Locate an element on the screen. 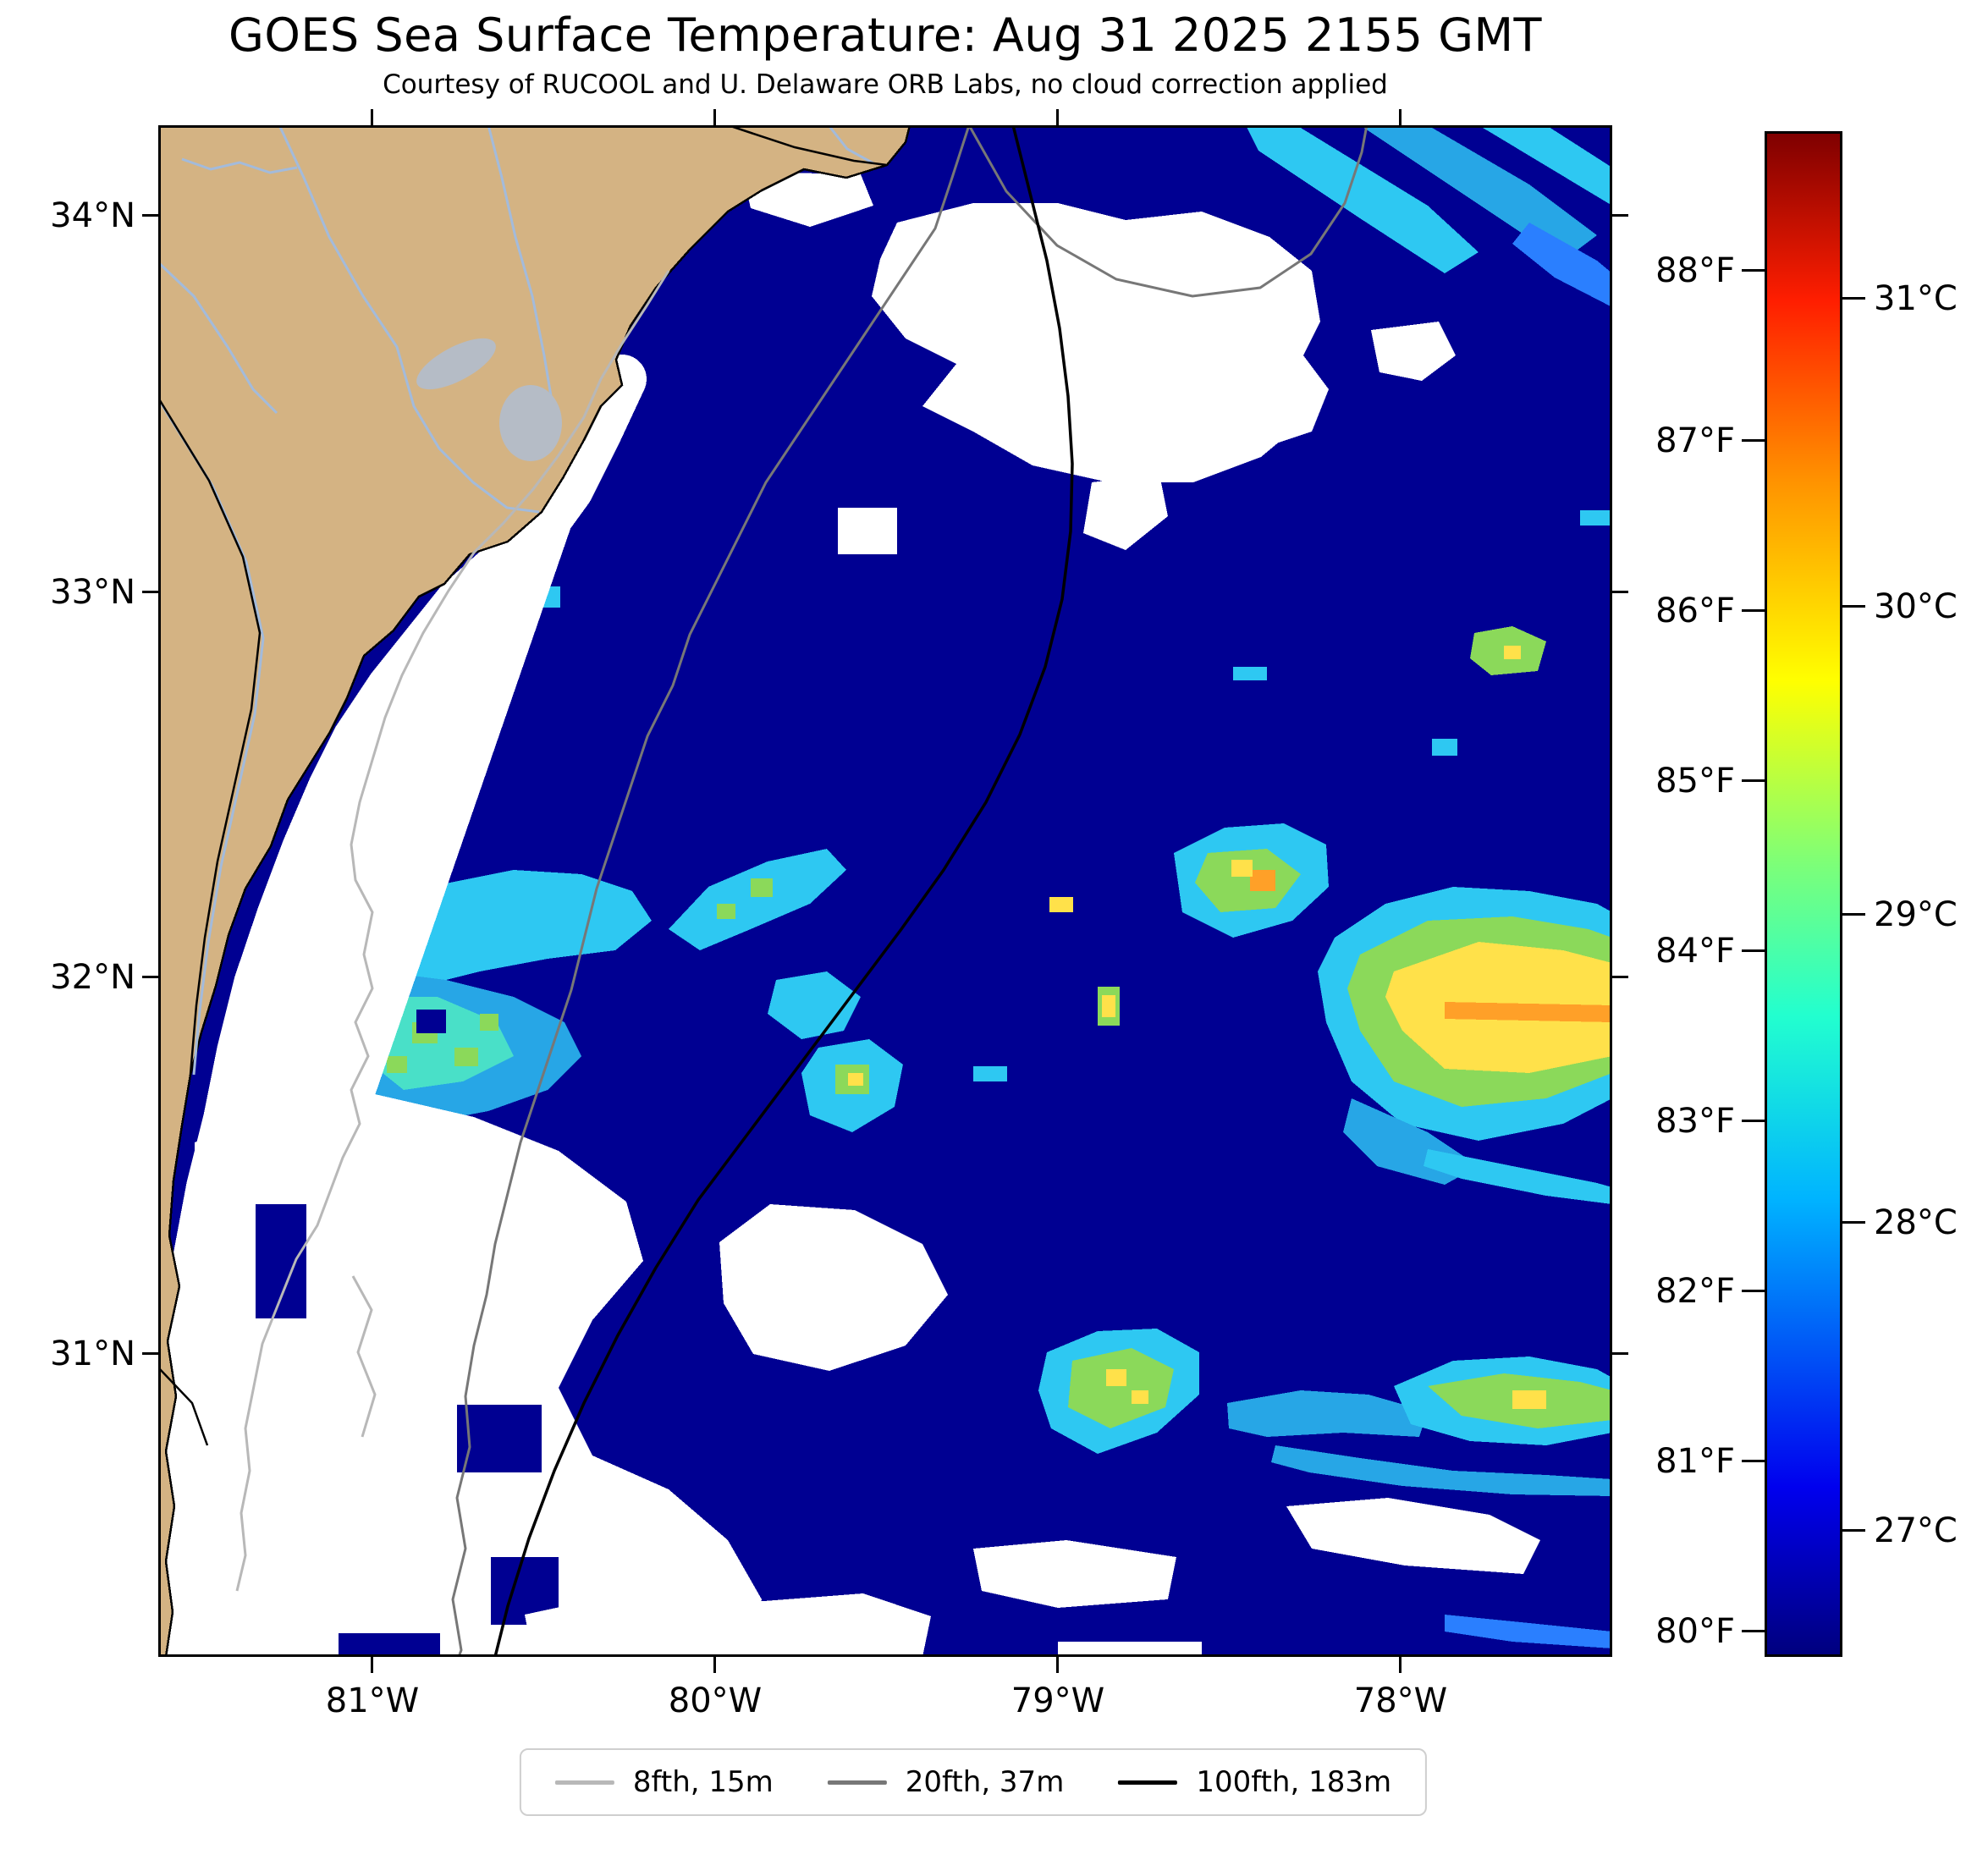  colorbar-fahrenheit-label: 85°F is located at coordinates (1695, 782).